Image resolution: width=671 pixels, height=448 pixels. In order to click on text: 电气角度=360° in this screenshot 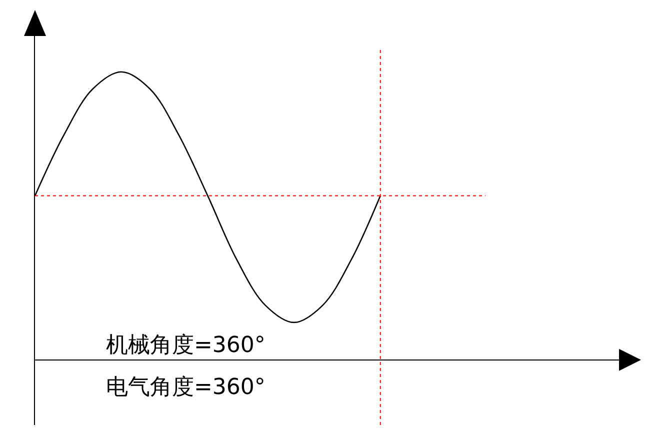, I will do `click(186, 387)`.